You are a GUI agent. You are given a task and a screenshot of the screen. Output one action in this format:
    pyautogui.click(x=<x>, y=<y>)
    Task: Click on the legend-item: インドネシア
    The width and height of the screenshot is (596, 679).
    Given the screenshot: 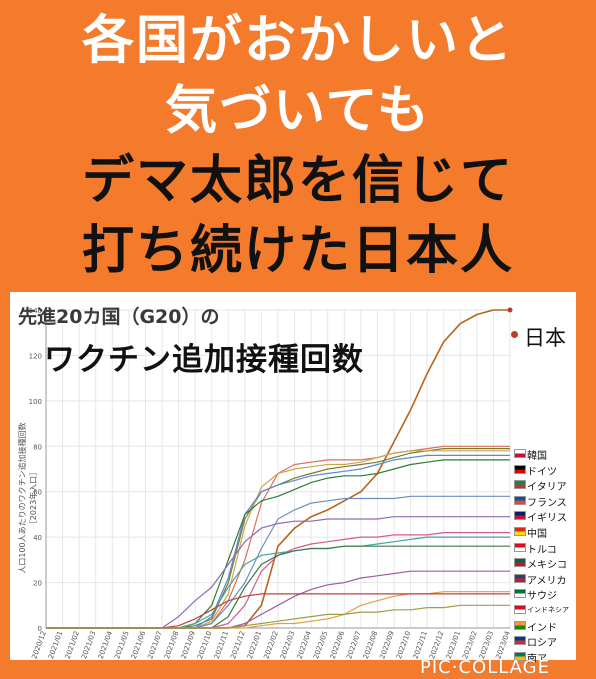 What is the action you would take?
    pyautogui.click(x=545, y=610)
    